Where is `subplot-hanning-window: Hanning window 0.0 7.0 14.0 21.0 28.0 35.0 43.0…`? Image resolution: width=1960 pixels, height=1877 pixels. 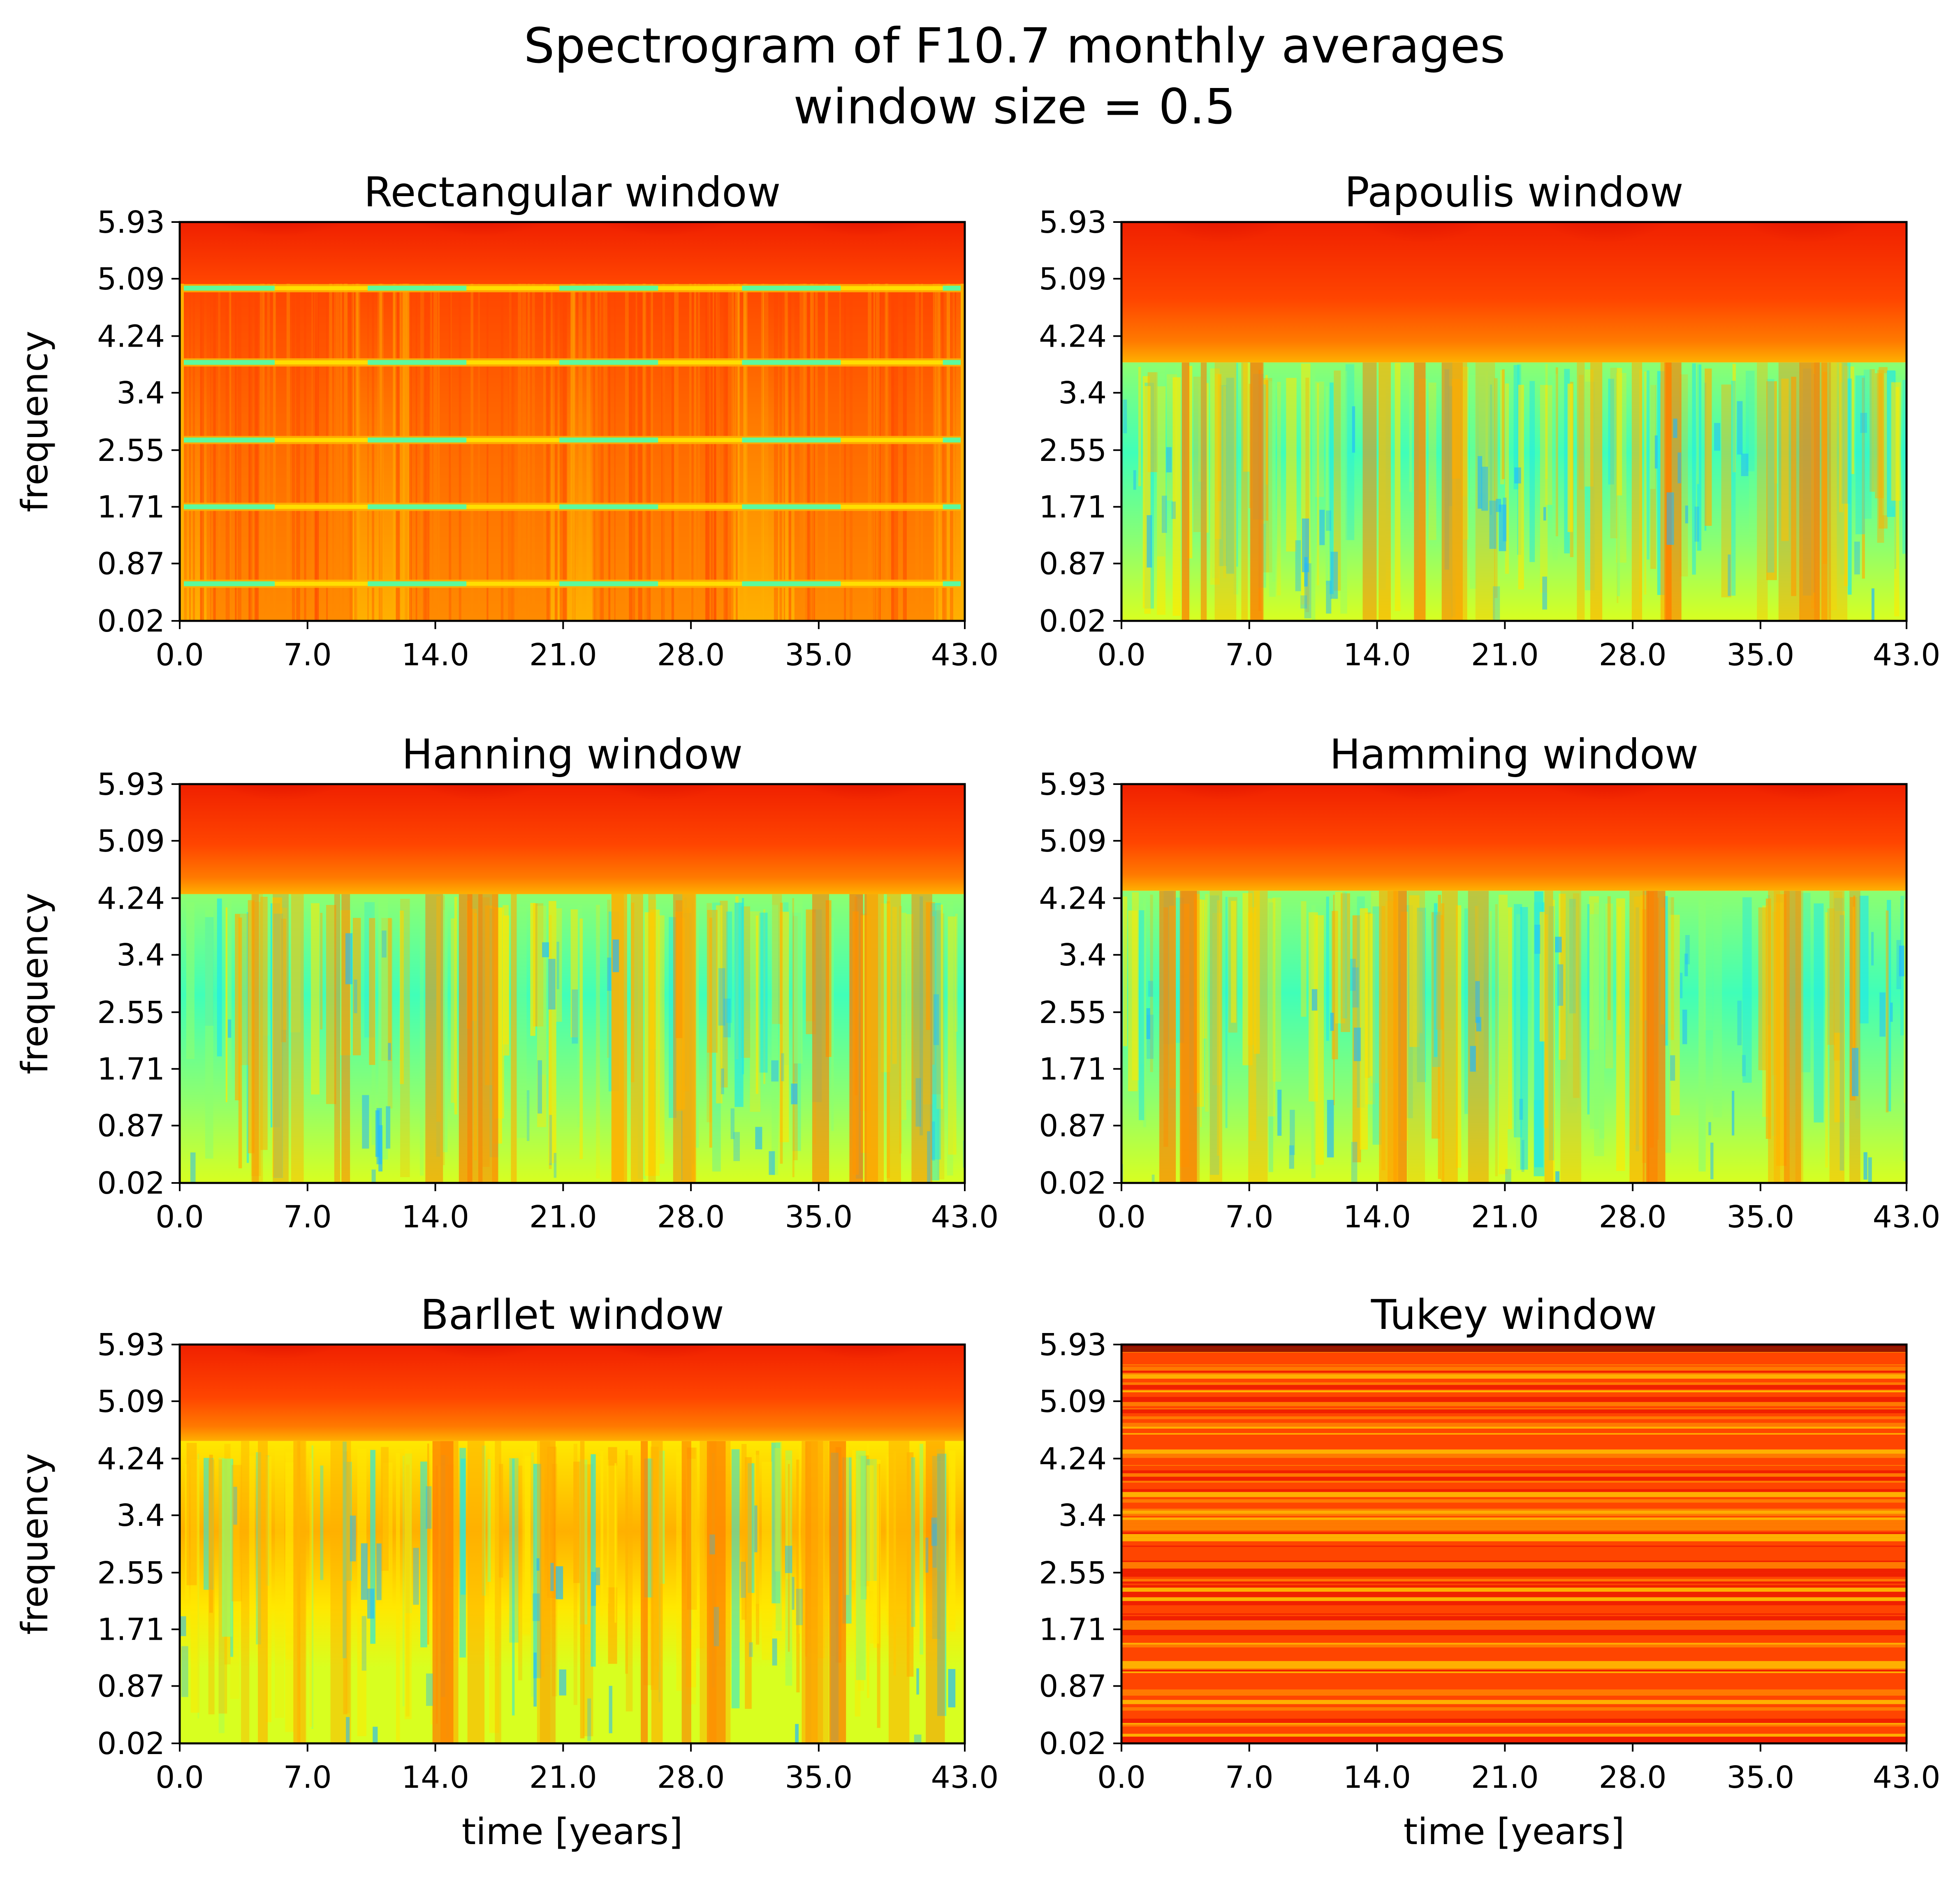 subplot-hanning-window: Hanning window 0.0 7.0 14.0 21.0 28.0 35.0 43.0… is located at coordinates (506, 982).